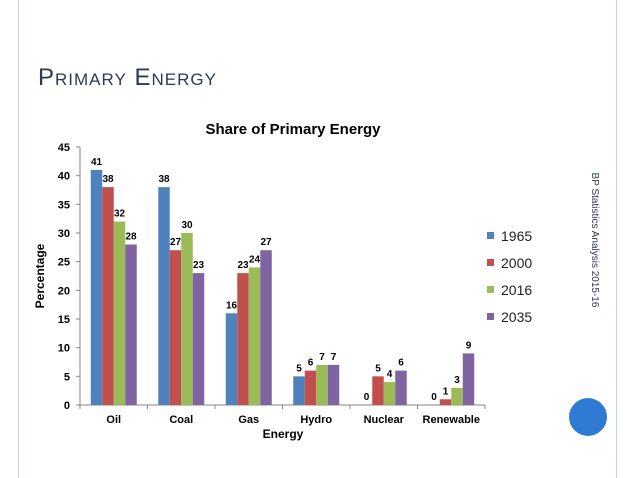  What do you see at coordinates (127, 77) in the screenshot?
I see `slide-title: Primary Energy` at bounding box center [127, 77].